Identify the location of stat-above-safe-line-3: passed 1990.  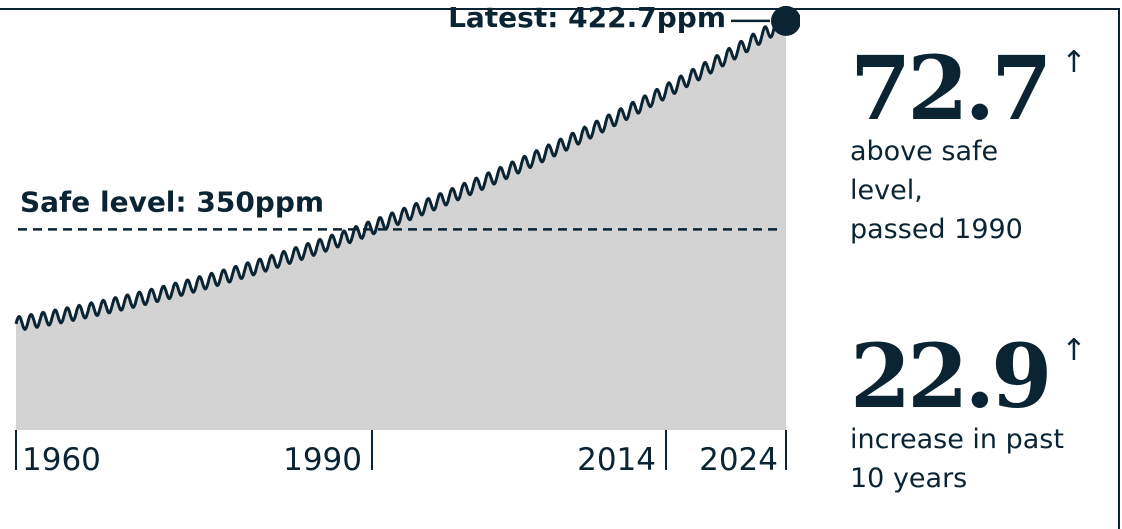
(936, 229).